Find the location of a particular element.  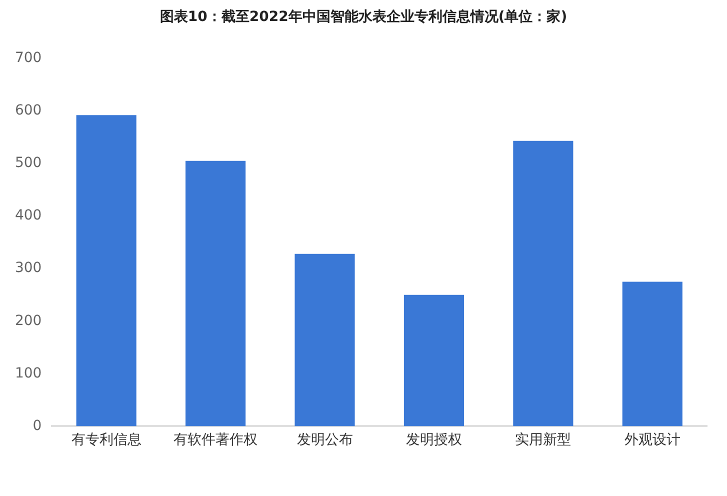

x-tick-label: 外观设计 is located at coordinates (652, 440).